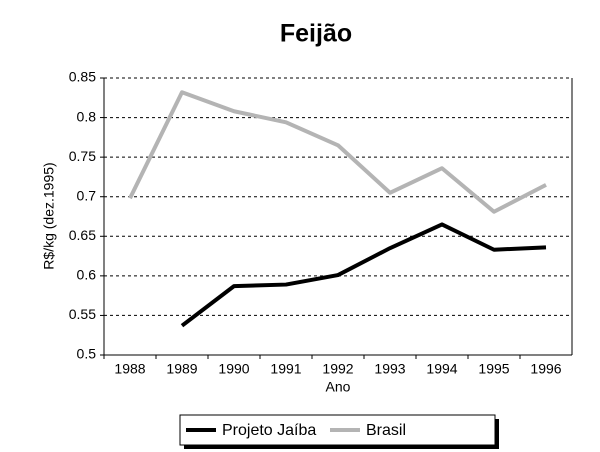 The width and height of the screenshot is (600, 452). What do you see at coordinates (363, 275) in the screenshot?
I see `series-line` at bounding box center [363, 275].